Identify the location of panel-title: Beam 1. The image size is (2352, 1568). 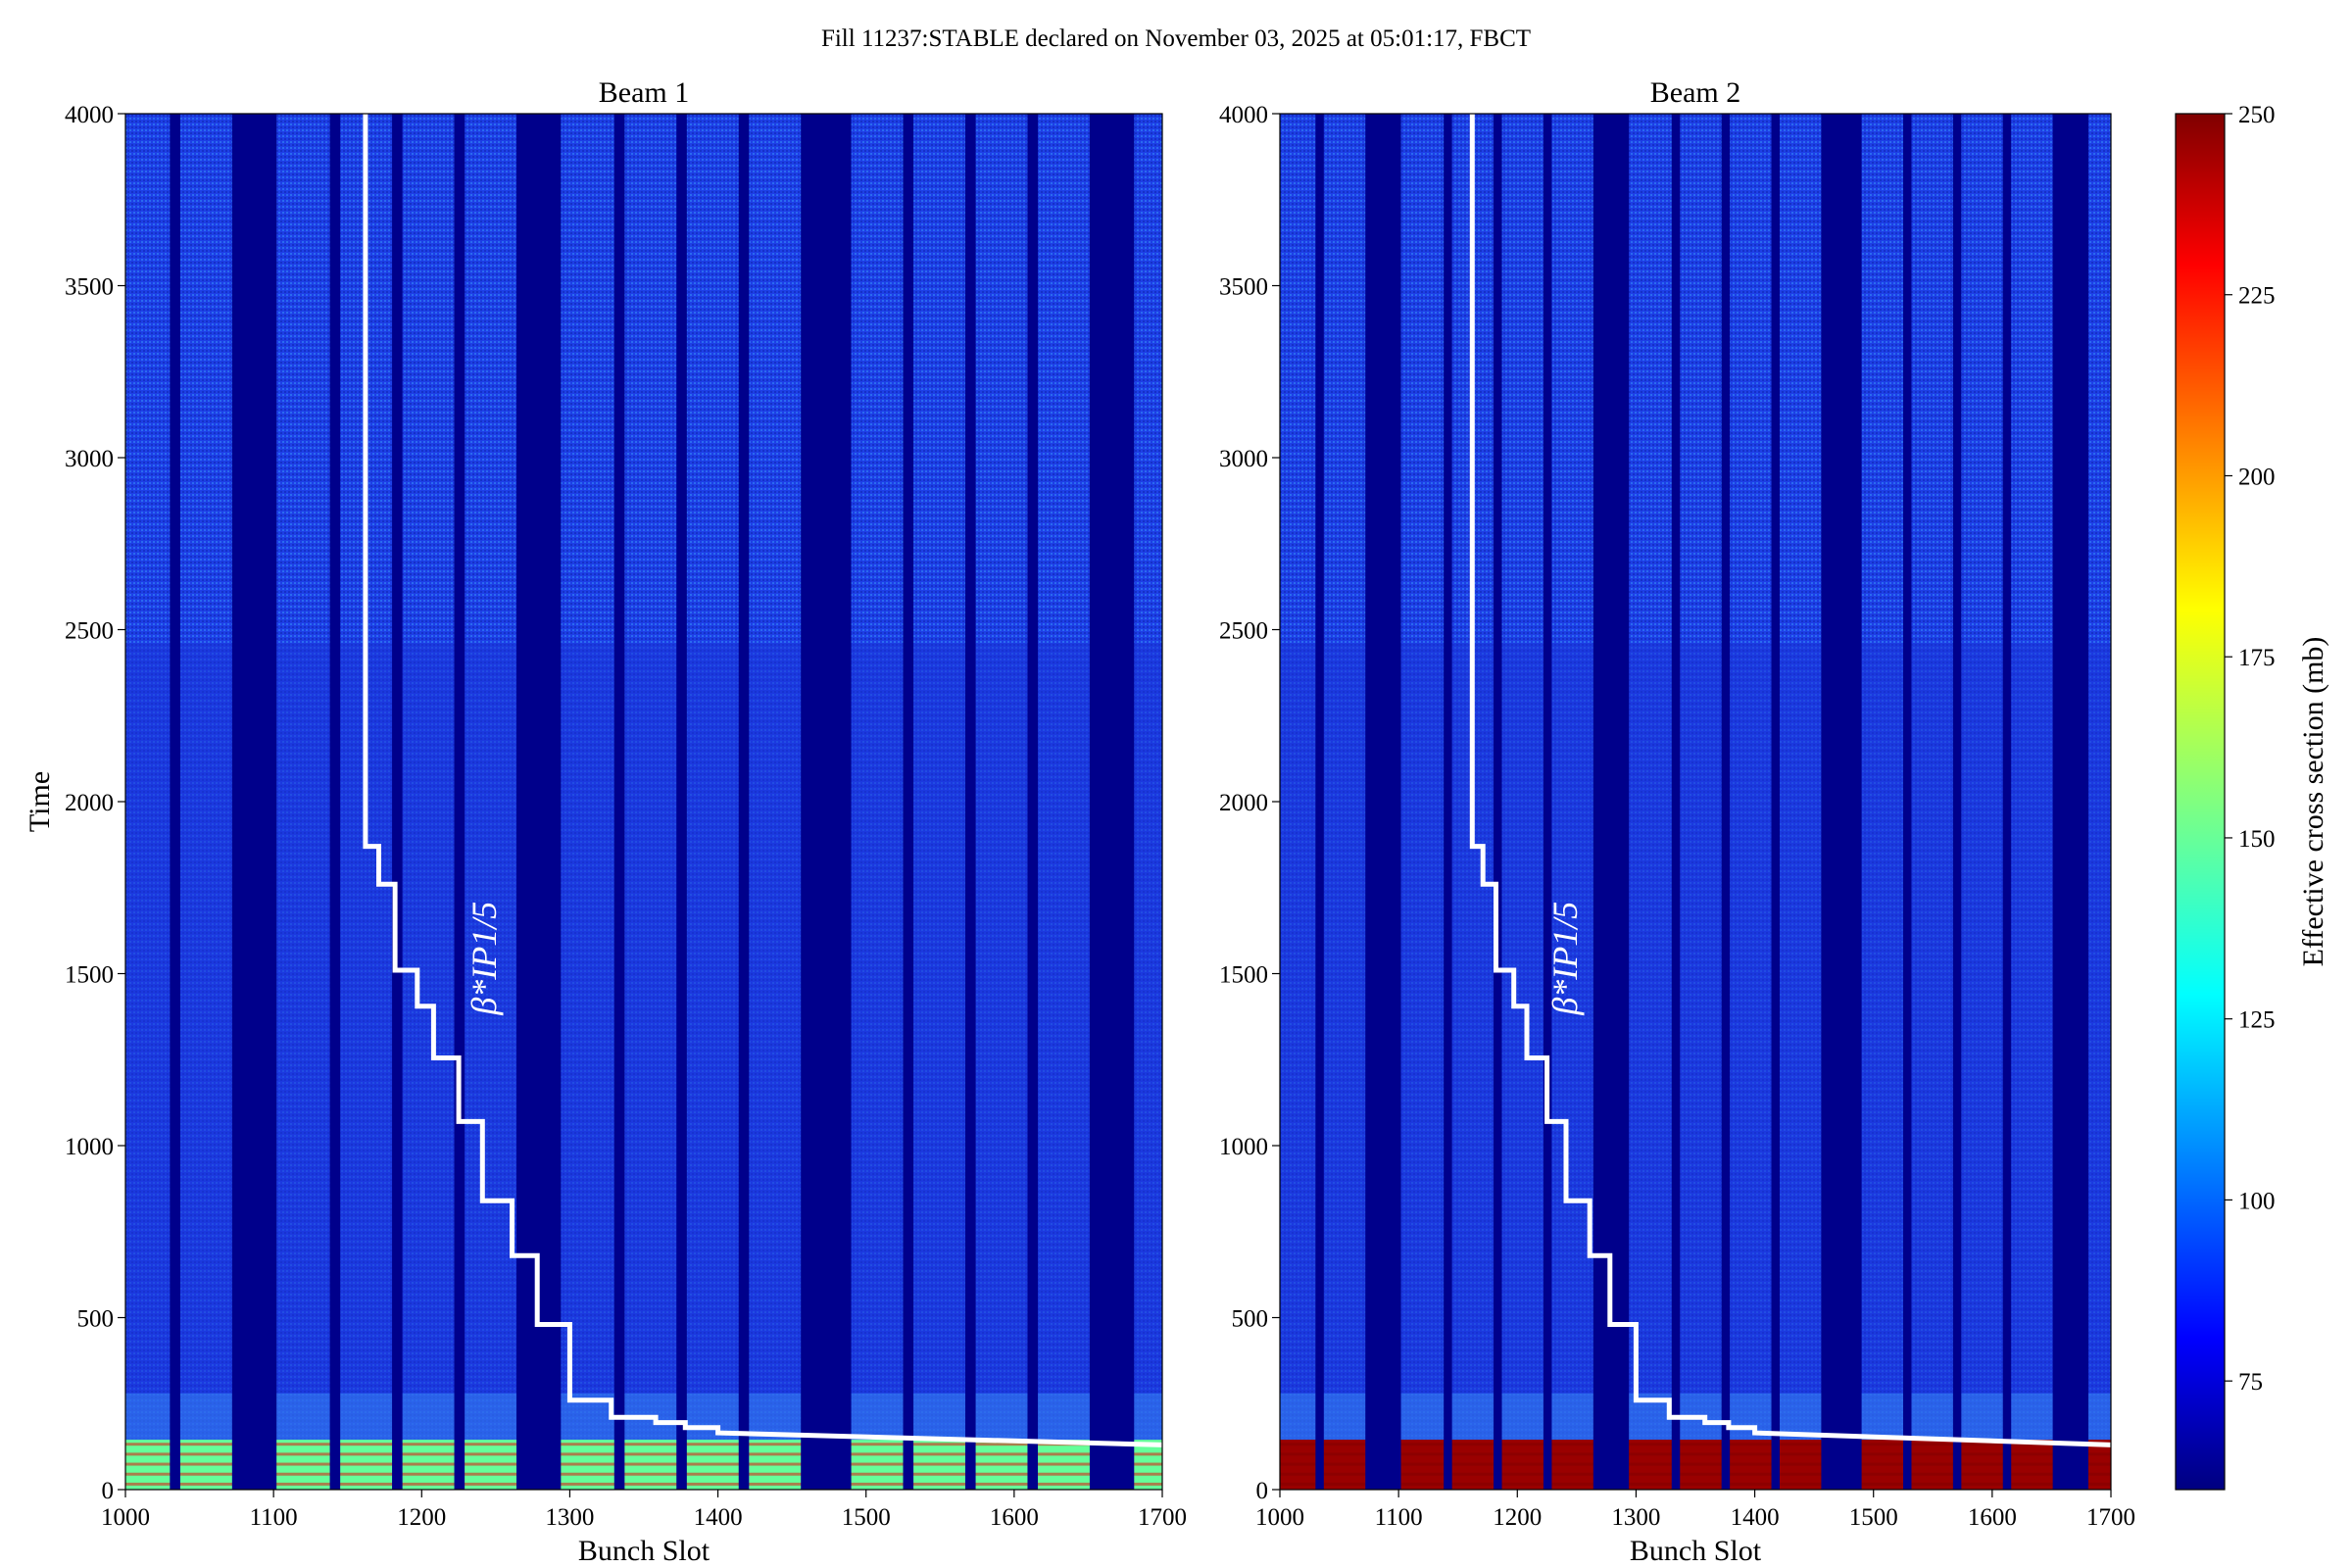
(644, 92).